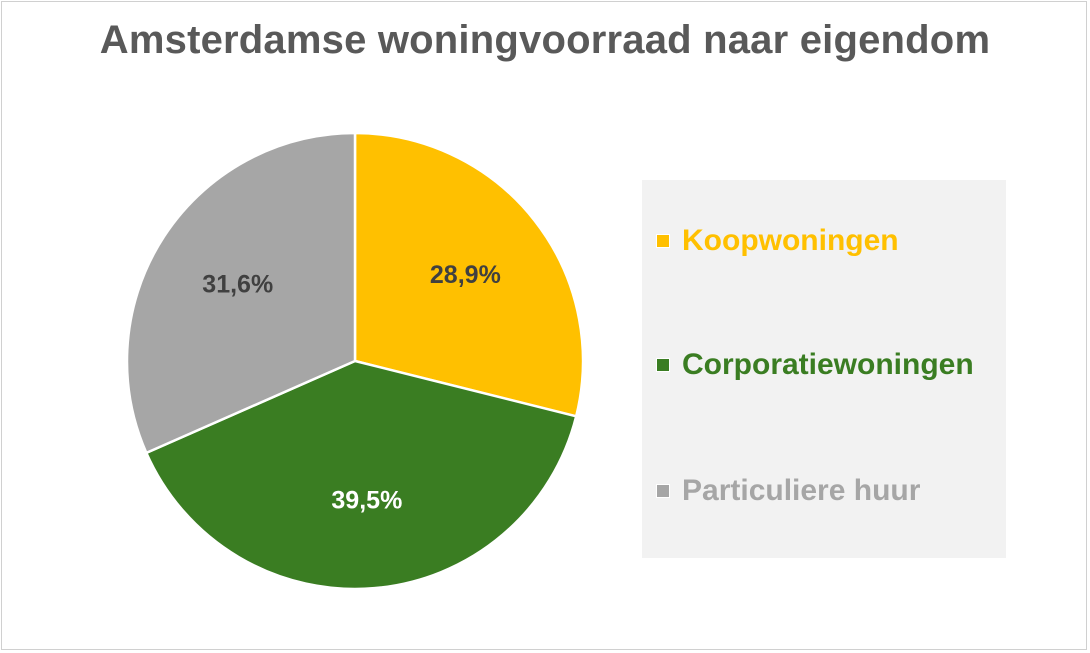 This screenshot has width=1090, height=653. What do you see at coordinates (465, 275) in the screenshot?
I see `data-label-koopwoningen: 28,9%` at bounding box center [465, 275].